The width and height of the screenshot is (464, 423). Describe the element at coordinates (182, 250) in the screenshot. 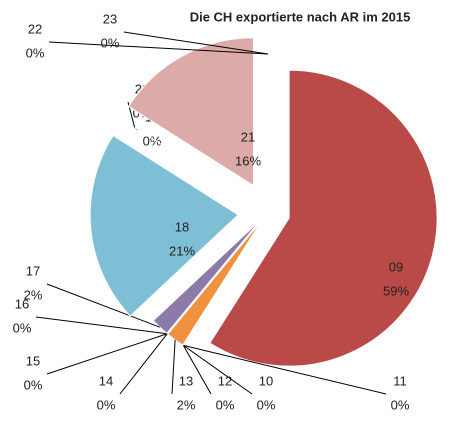

I see `slice-value-label: 21%` at that location.